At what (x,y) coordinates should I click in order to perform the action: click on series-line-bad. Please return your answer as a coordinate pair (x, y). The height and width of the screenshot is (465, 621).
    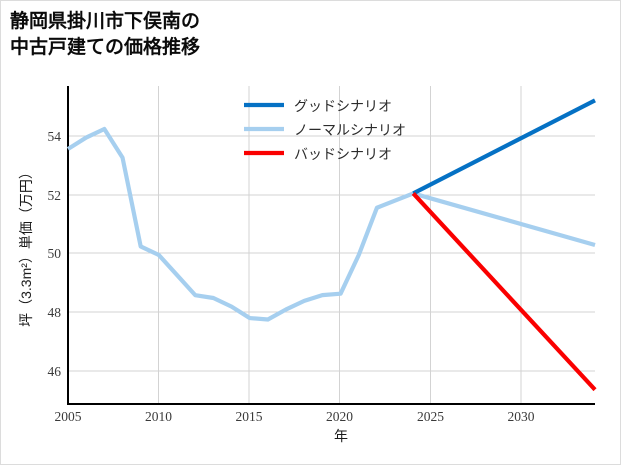
    Looking at the image, I should click on (504, 292).